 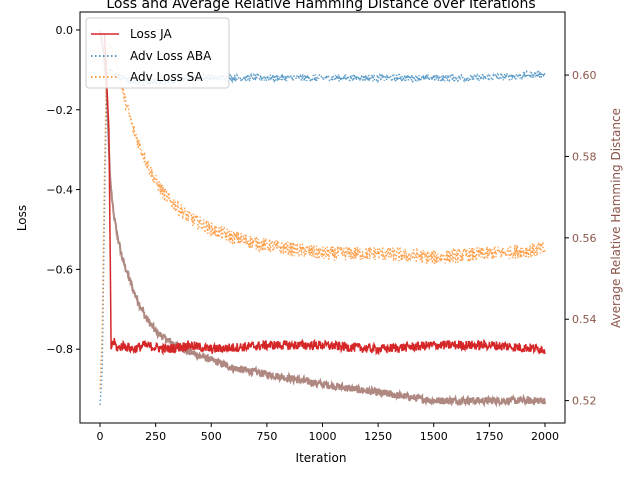 I want to click on y2-tick-label: 0.58, so click(x=584, y=156).